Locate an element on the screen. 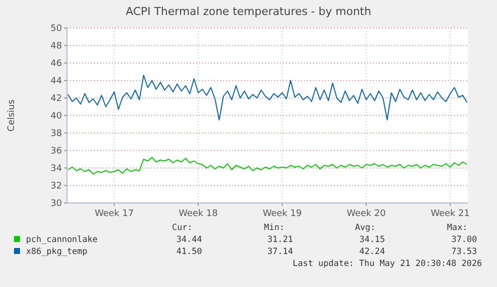  text: Min: is located at coordinates (274, 228).